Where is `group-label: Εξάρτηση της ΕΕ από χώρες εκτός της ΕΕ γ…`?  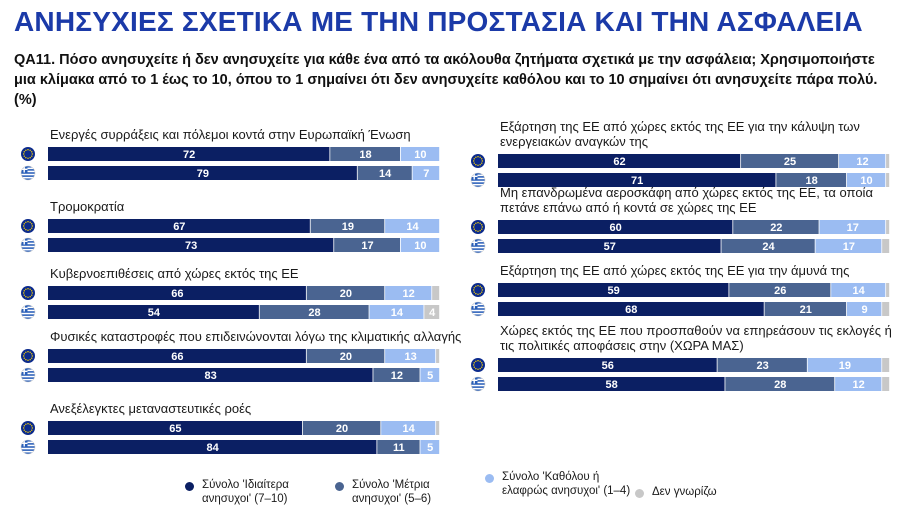 group-label: Εξάρτηση της ΕΕ από χώρες εκτός της ΕΕ γ… is located at coordinates (680, 126).